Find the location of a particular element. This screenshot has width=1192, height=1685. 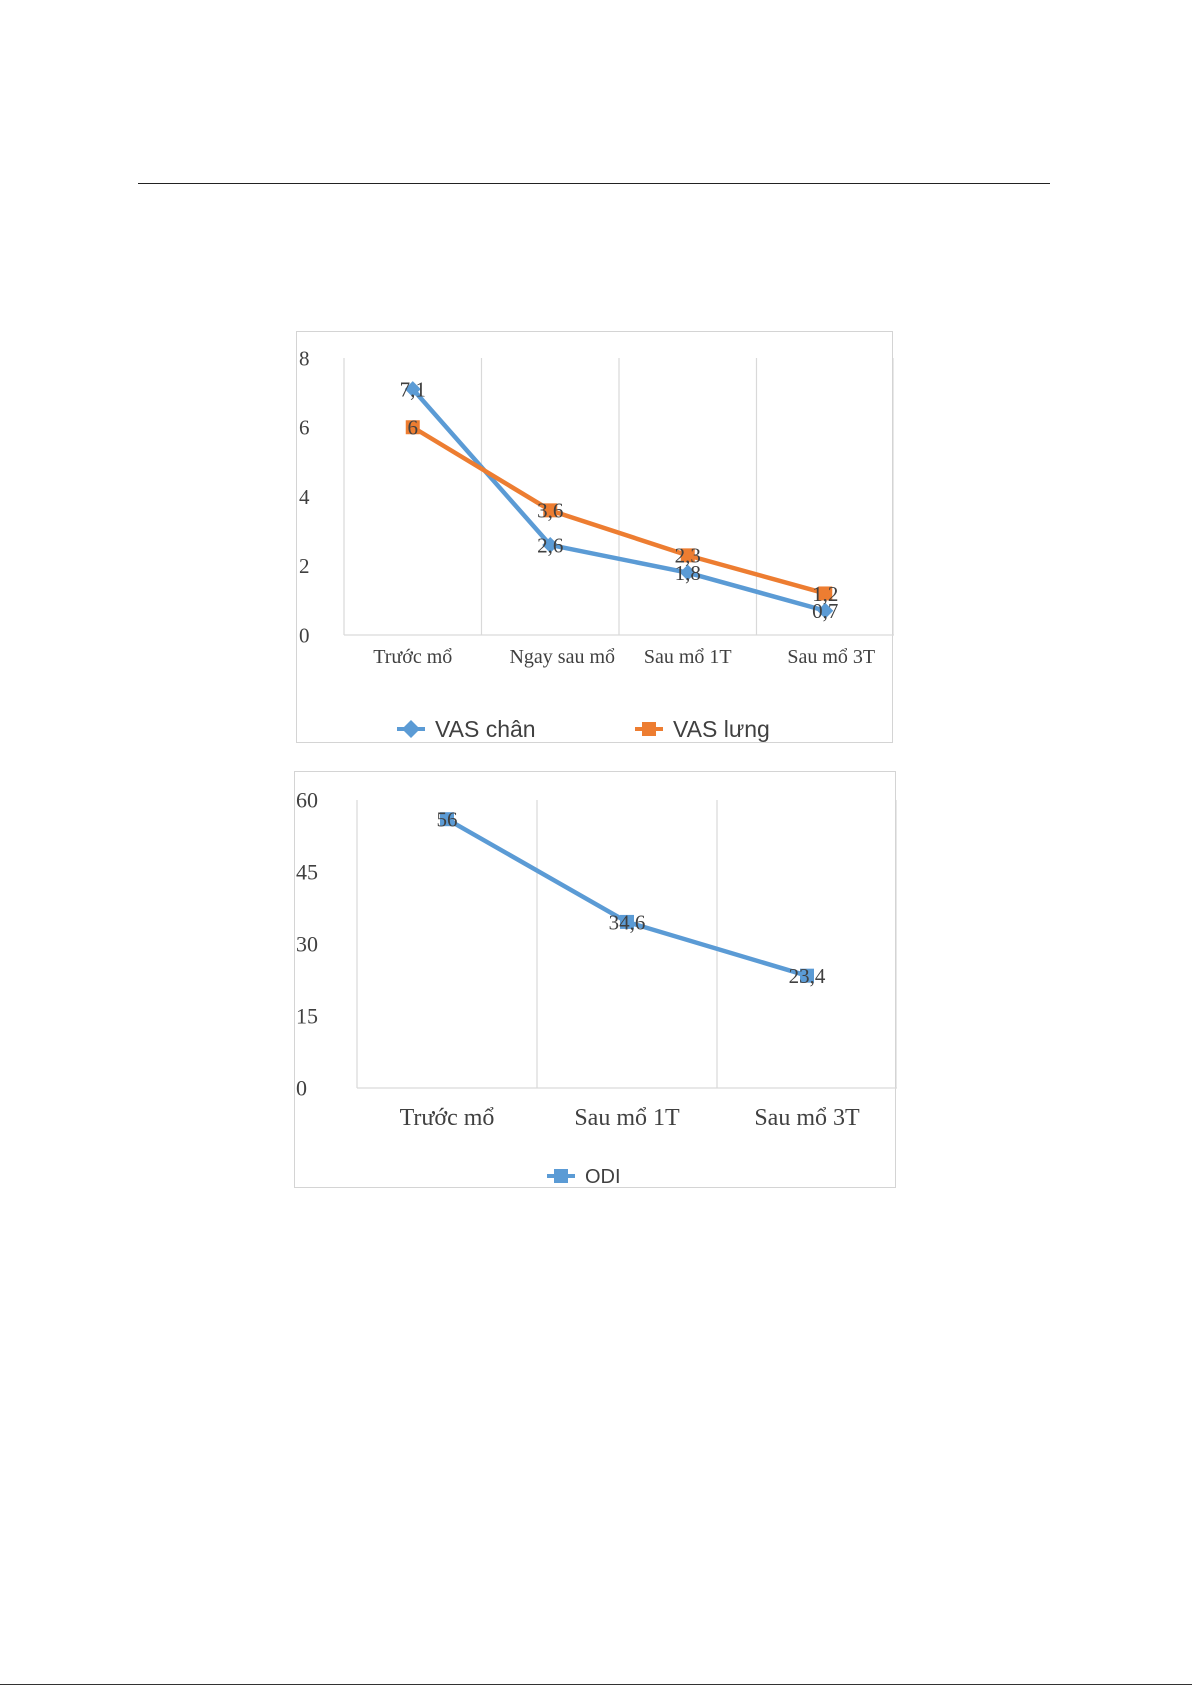

data-label: 2,6 is located at coordinates (550, 545).